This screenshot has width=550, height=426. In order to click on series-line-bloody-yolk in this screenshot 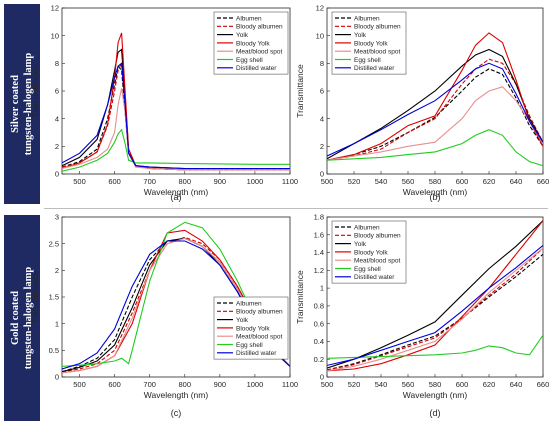, I will do `click(435, 96)`.